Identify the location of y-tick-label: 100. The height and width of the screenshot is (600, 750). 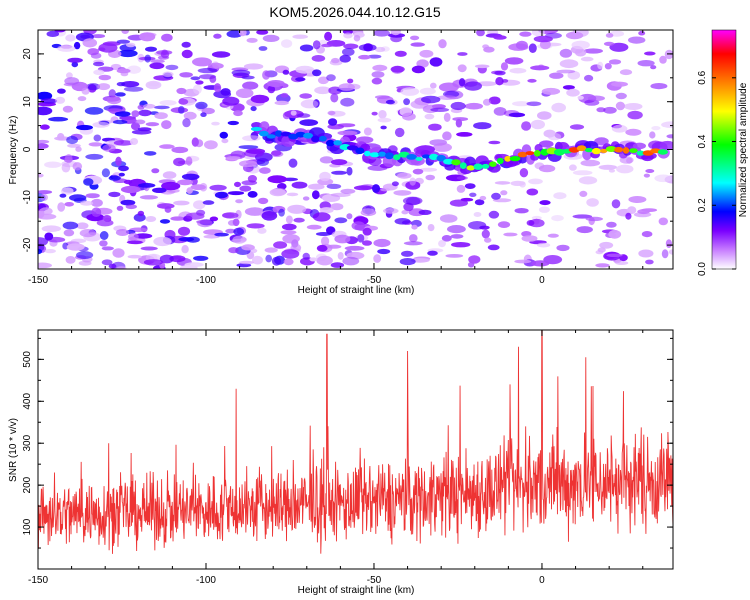
(27, 526).